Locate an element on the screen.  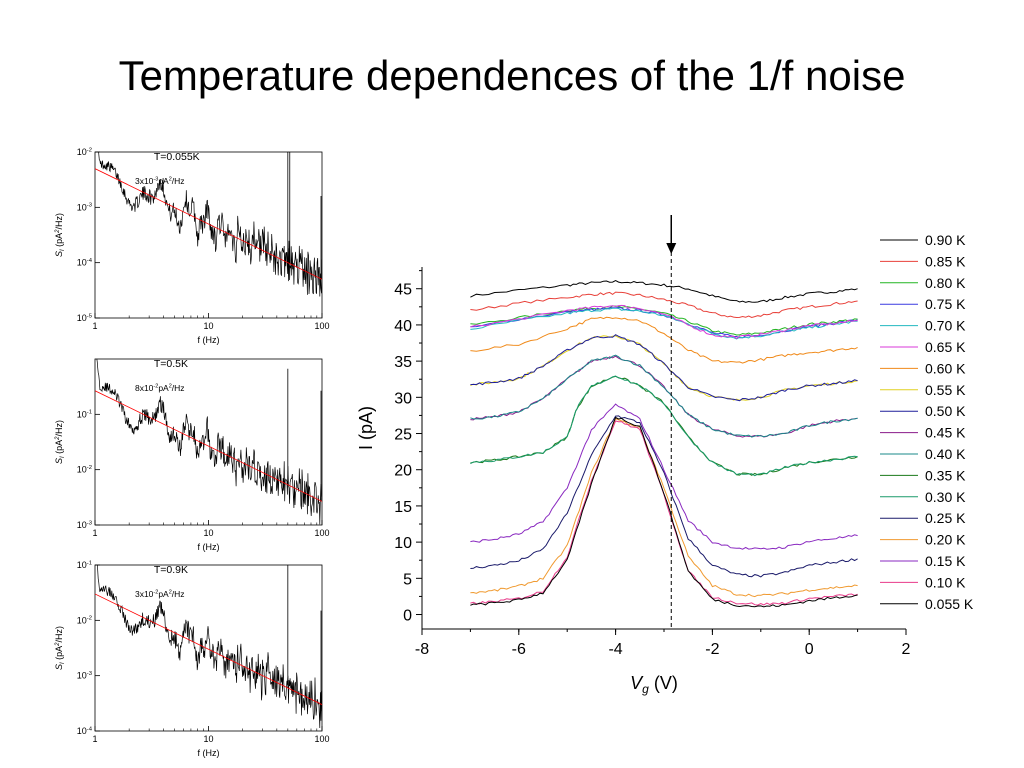
series-line-030K is located at coordinates (664, 426).